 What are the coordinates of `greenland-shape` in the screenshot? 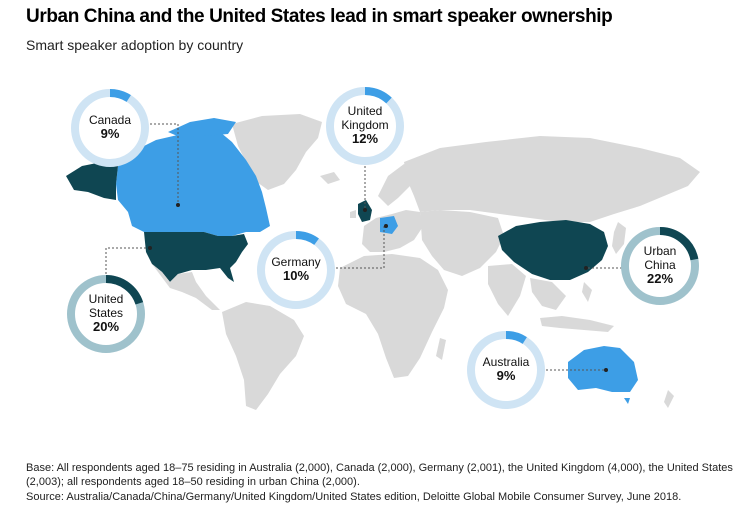 It's located at (277, 152).